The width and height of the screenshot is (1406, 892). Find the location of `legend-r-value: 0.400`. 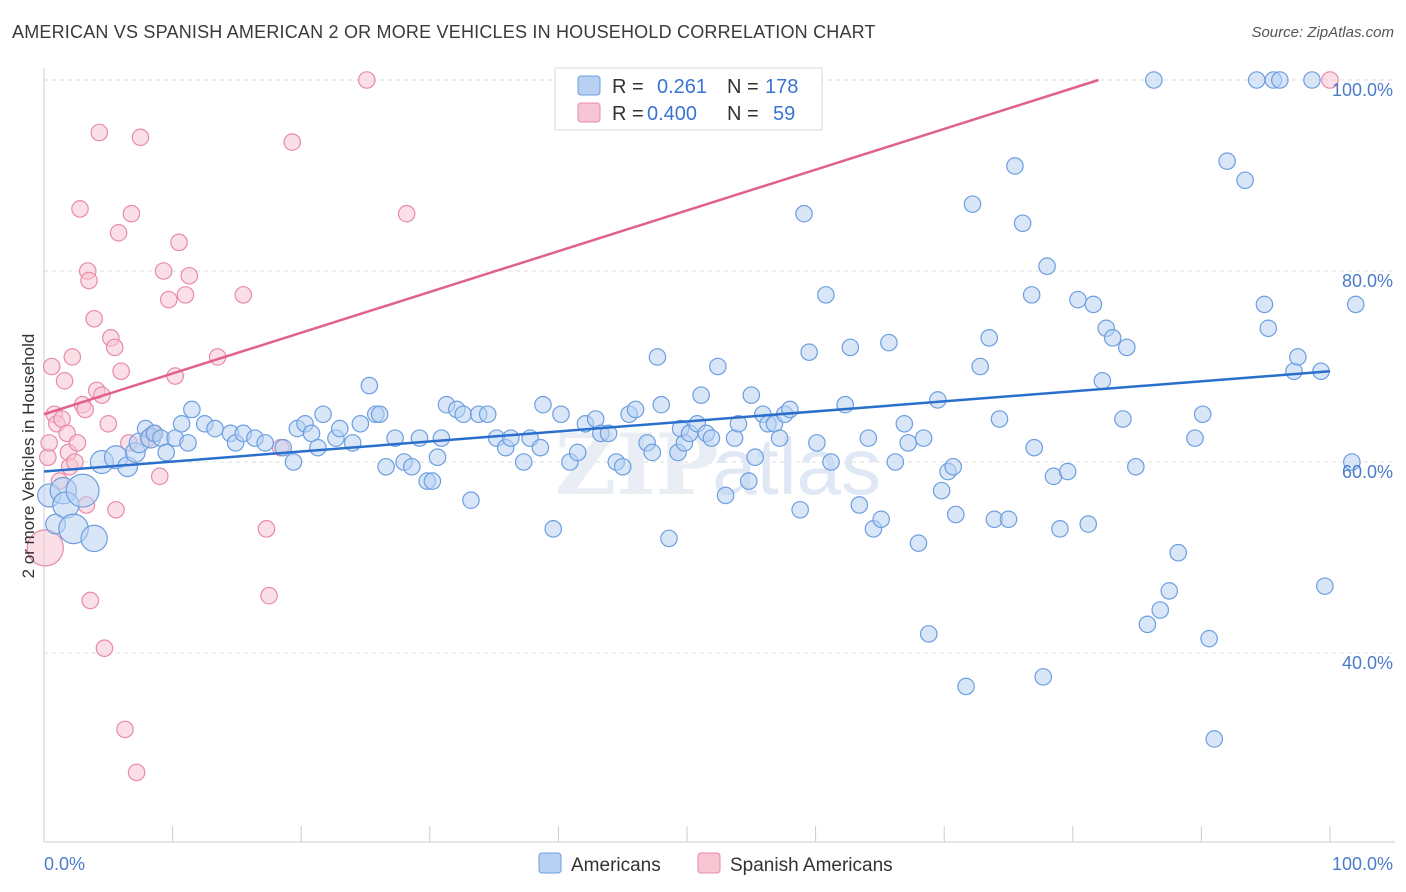

legend-r-value: 0.400 is located at coordinates (672, 114).